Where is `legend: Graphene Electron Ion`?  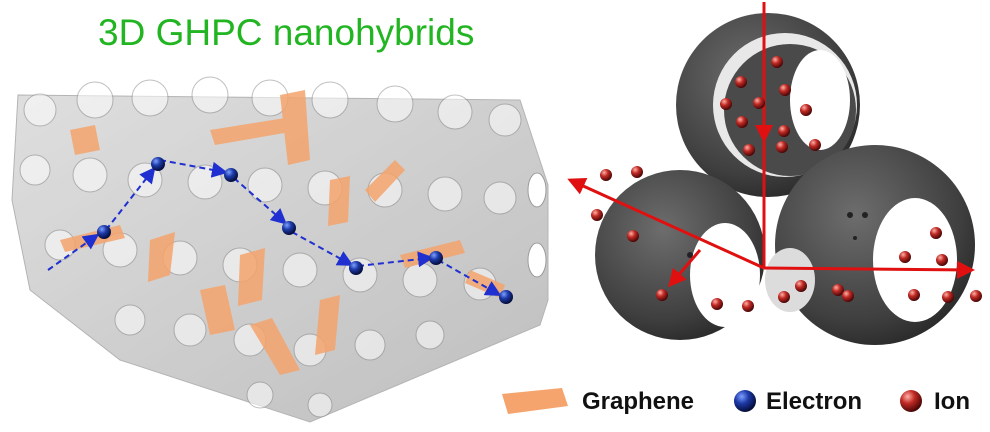 legend: Graphene Electron Ion is located at coordinates (743, 401).